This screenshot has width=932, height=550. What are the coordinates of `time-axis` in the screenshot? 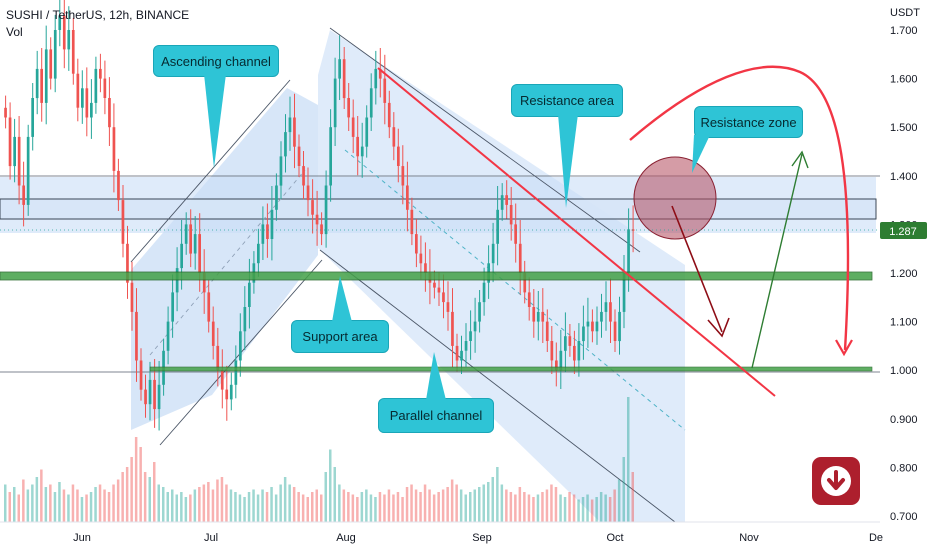 It's located at (466, 535).